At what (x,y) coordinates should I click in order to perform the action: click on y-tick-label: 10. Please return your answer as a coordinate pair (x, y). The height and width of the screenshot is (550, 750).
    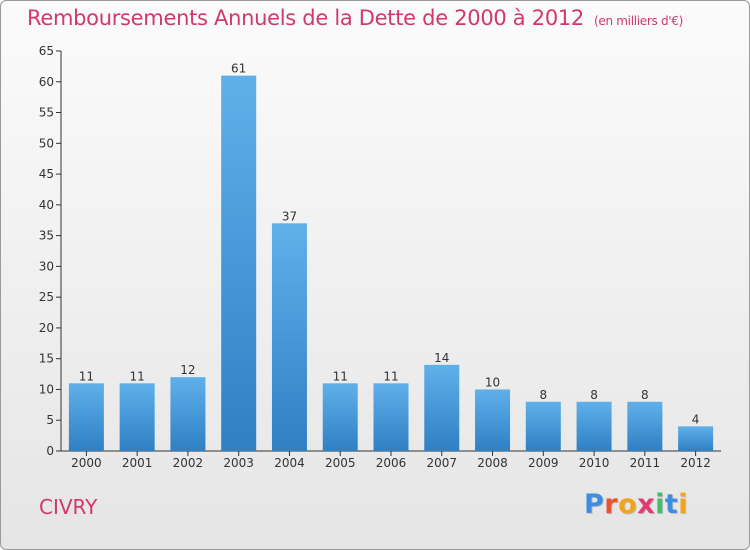
    Looking at the image, I should click on (46, 389).